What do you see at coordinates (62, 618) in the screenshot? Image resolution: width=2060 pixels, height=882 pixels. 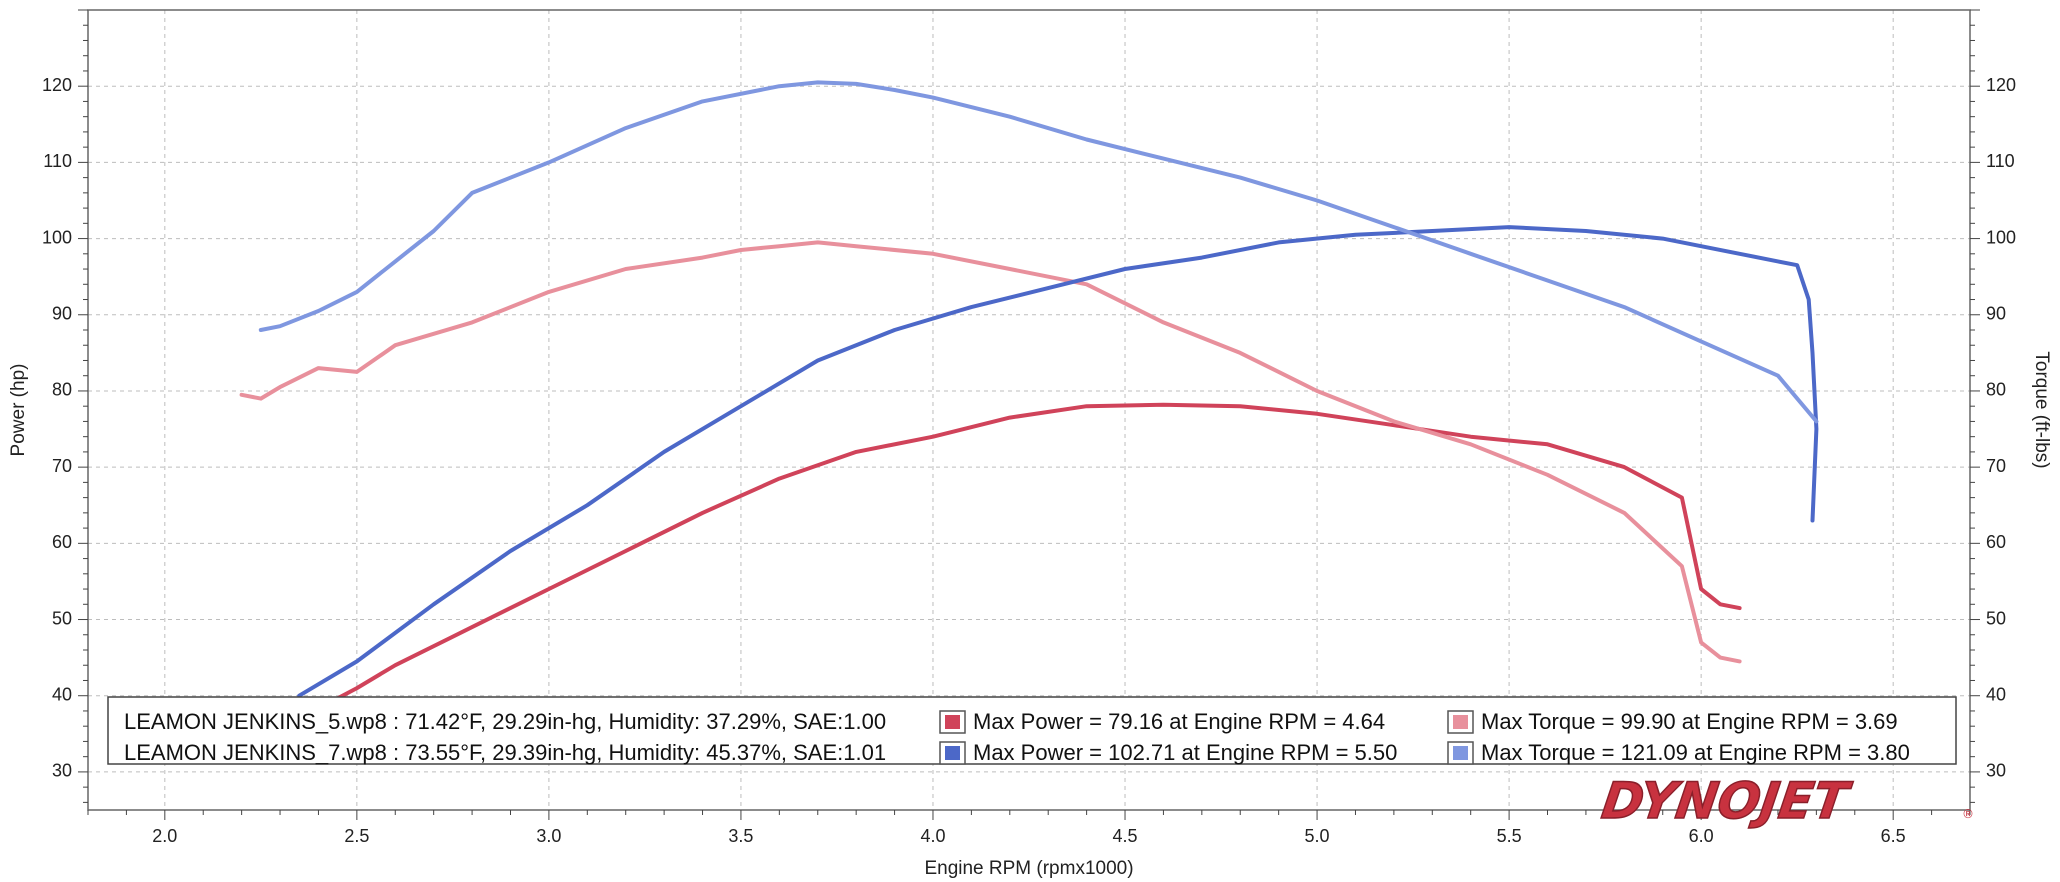 I see `y-left-tick-label: 50` at bounding box center [62, 618].